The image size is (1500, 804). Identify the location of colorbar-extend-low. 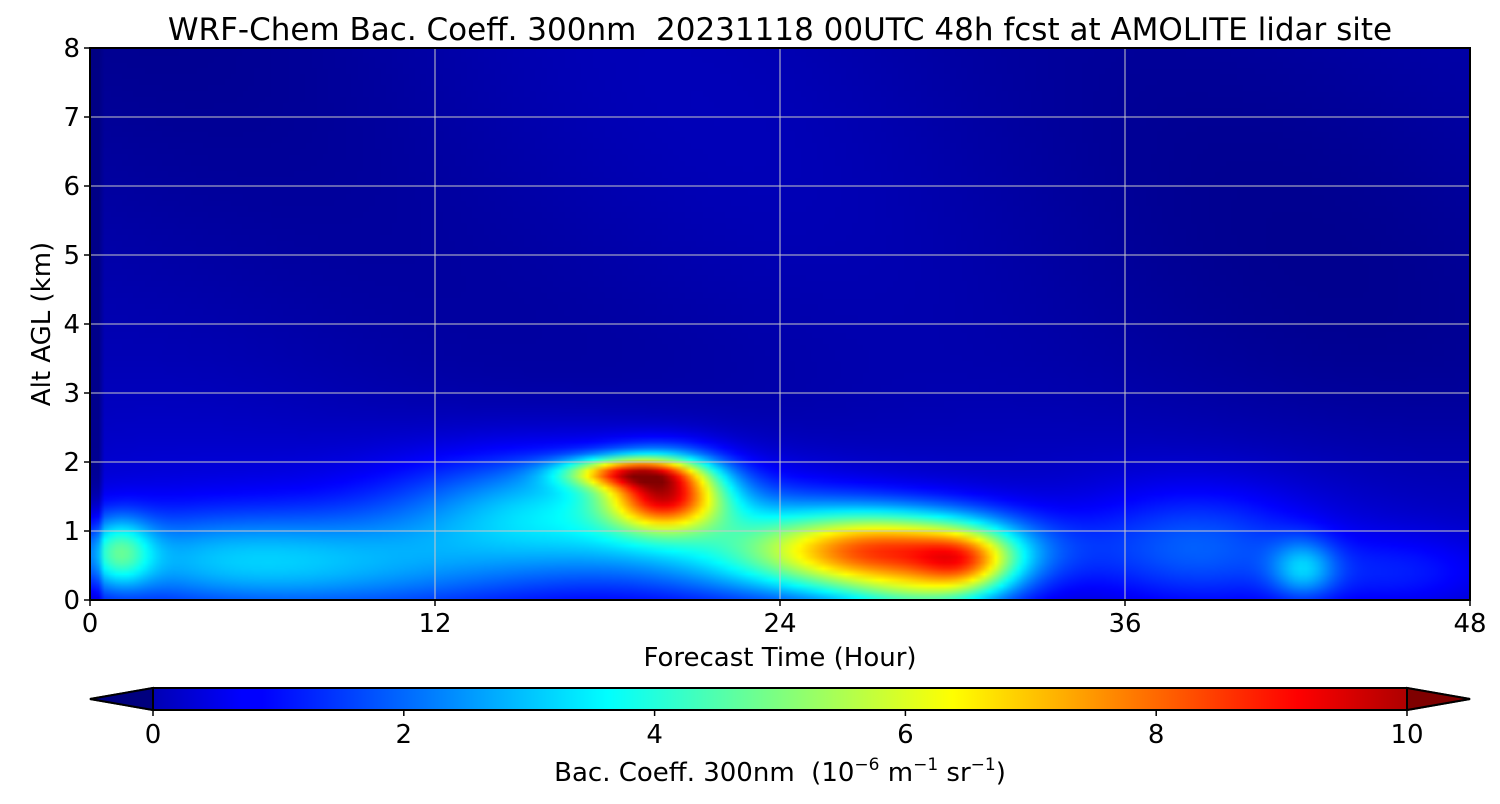
(121, 699).